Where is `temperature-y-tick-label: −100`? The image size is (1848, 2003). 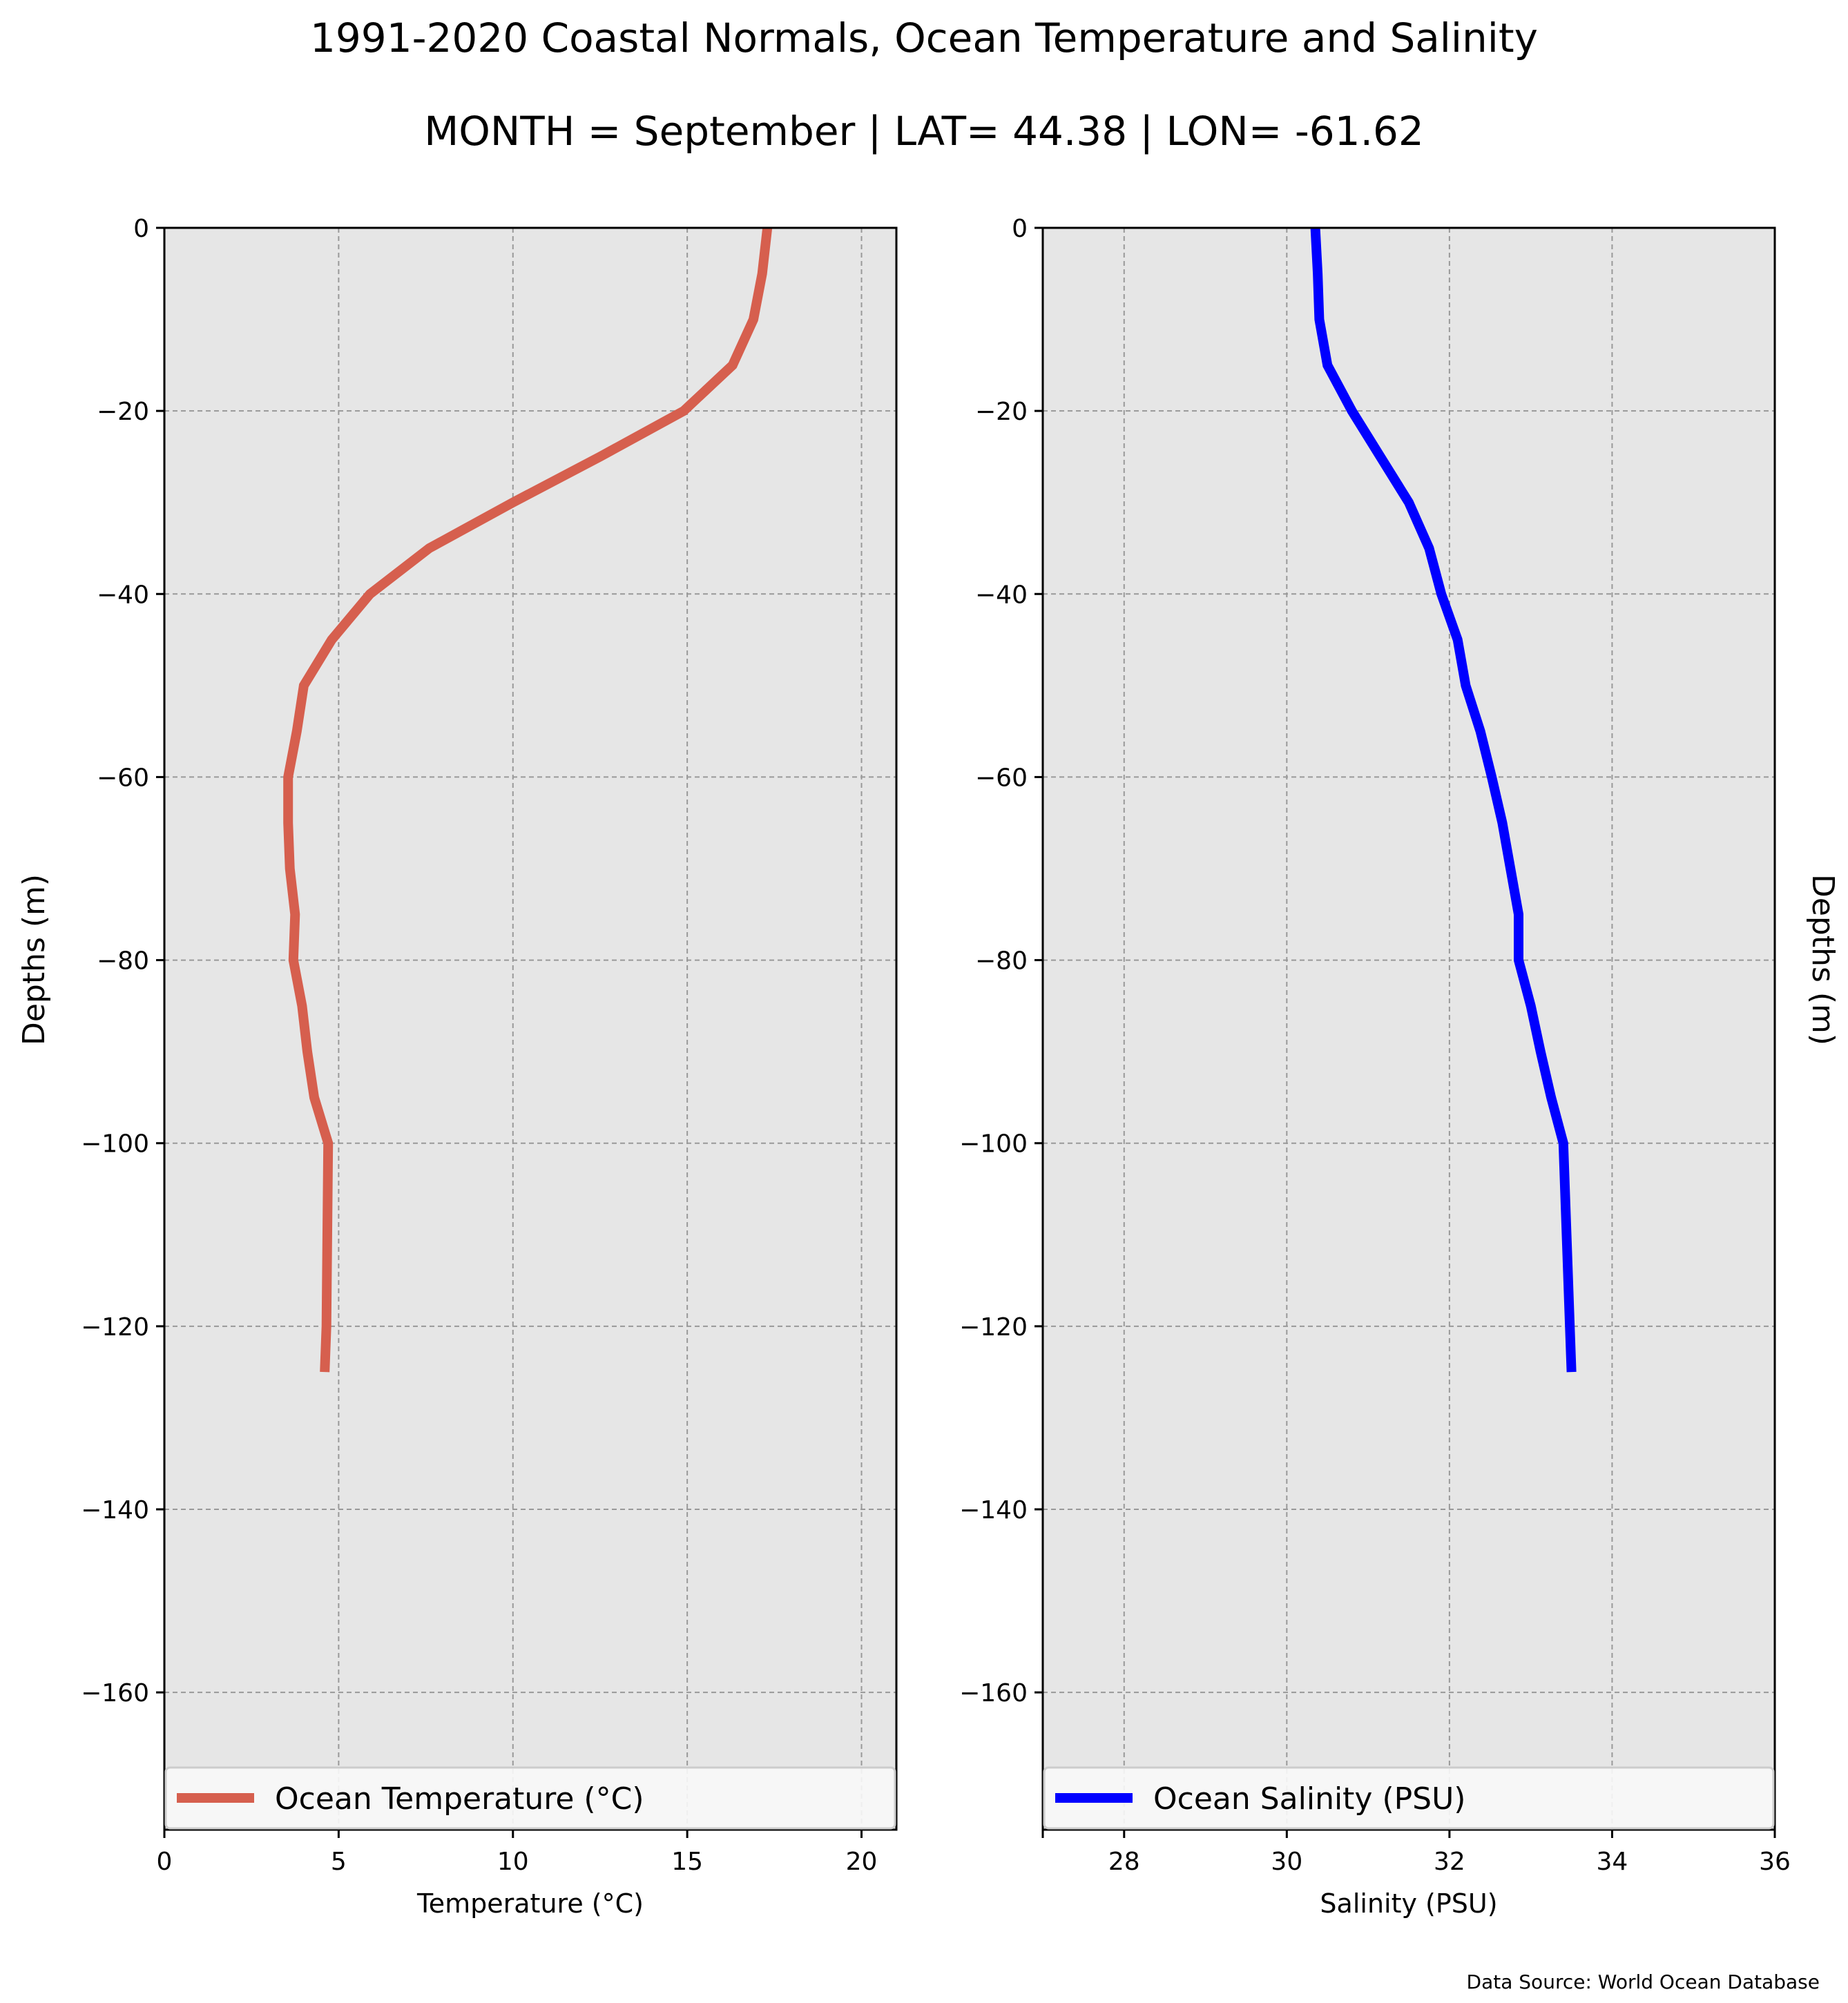
temperature-y-tick-label: −100 is located at coordinates (115, 1144).